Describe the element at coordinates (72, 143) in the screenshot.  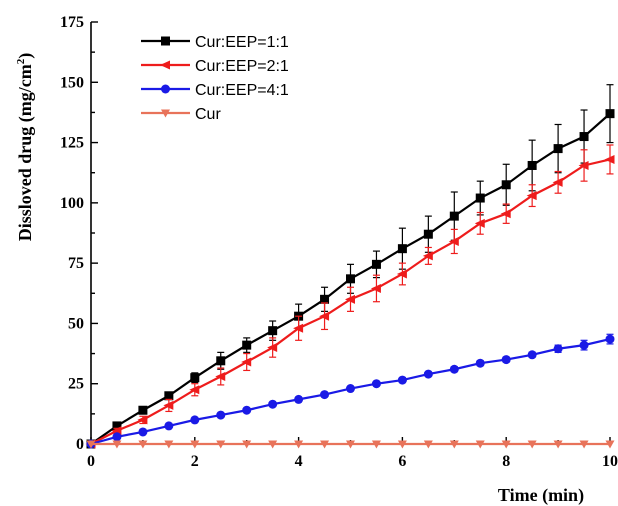
I see `y-tick-label: 125` at that location.